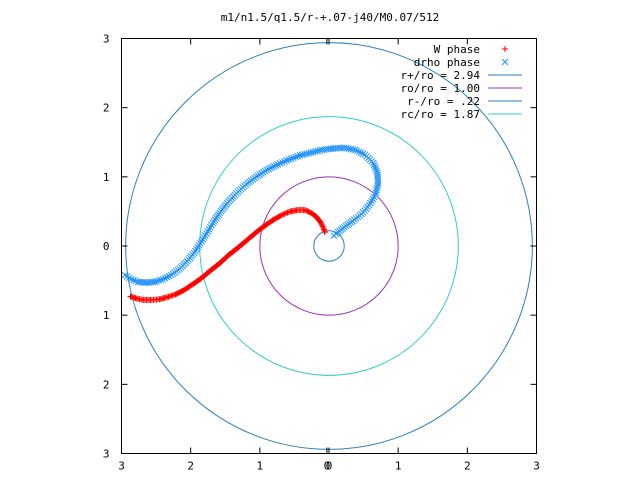  Describe the element at coordinates (440, 88) in the screenshot. I see `legend-label: ro/ro = 1.00` at that location.